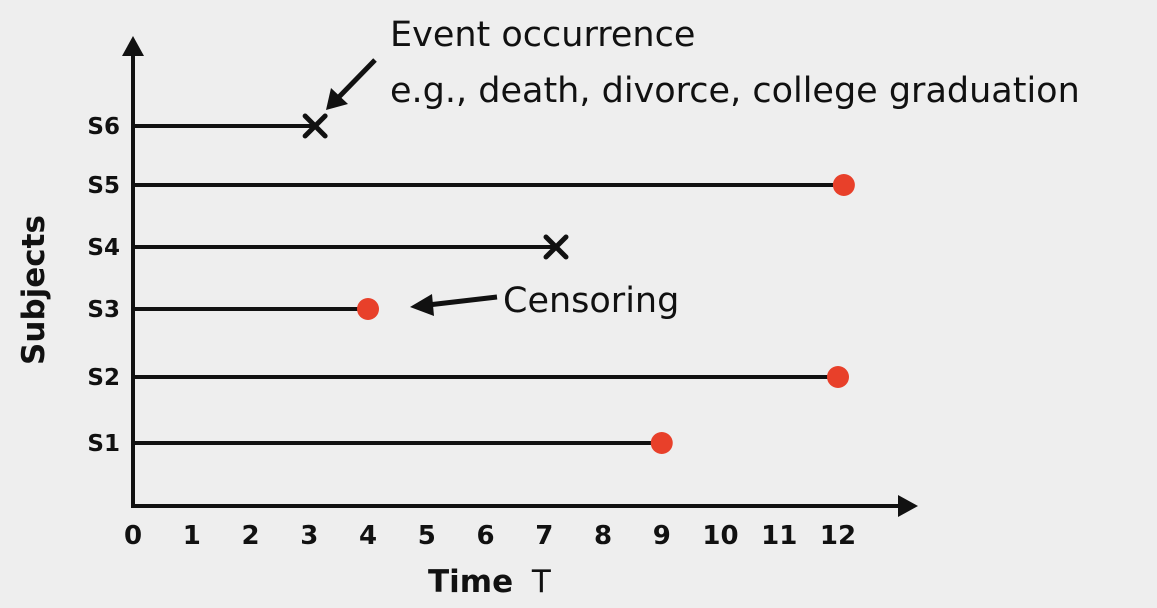 The image size is (1157, 608). Describe the element at coordinates (337, 99) in the screenshot. I see `event-pointer-arrowhead` at that location.